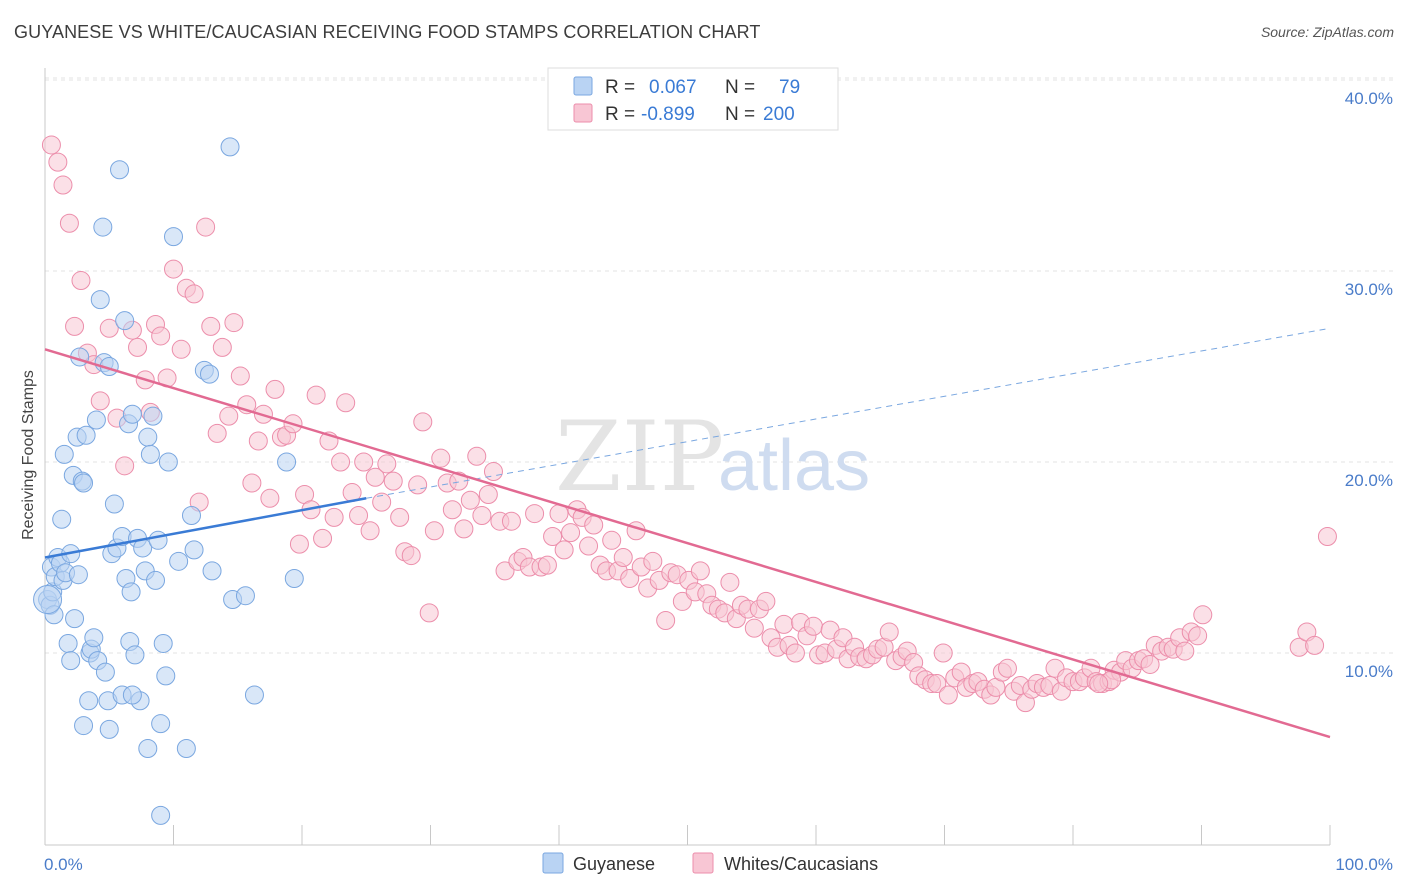  Describe the element at coordinates (673, 87) in the screenshot. I see `stats-r-value-guyanese: 0.067` at that location.